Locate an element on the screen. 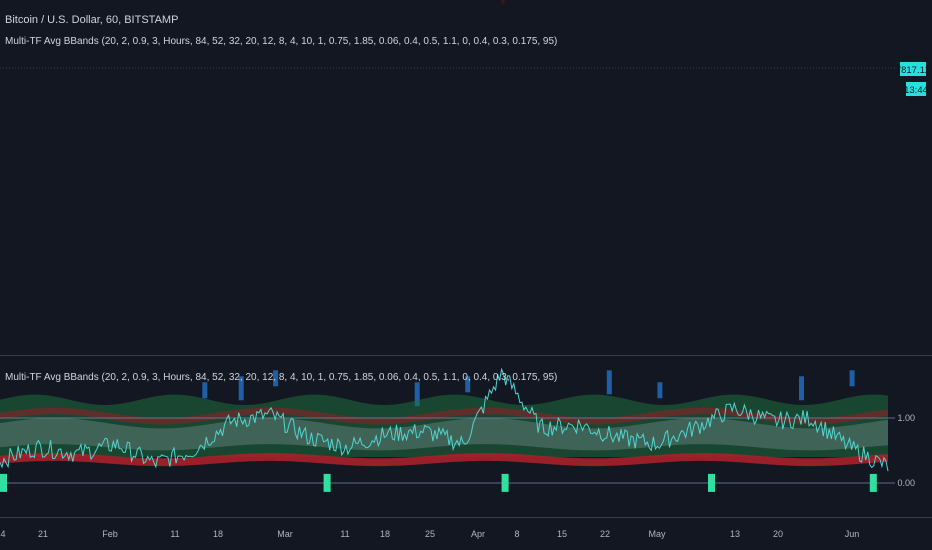 The image size is (932, 550). time-tick-label: 25 is located at coordinates (430, 534).